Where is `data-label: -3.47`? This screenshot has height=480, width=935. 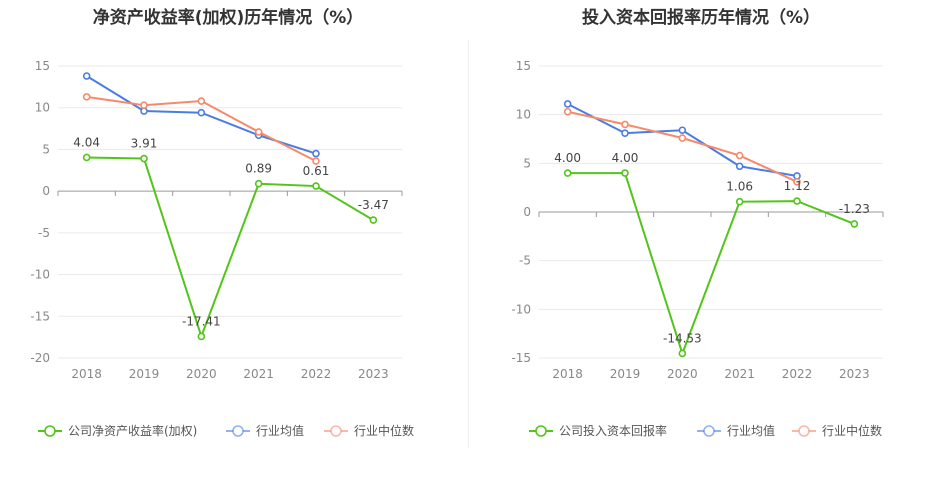 data-label: -3.47 is located at coordinates (373, 205).